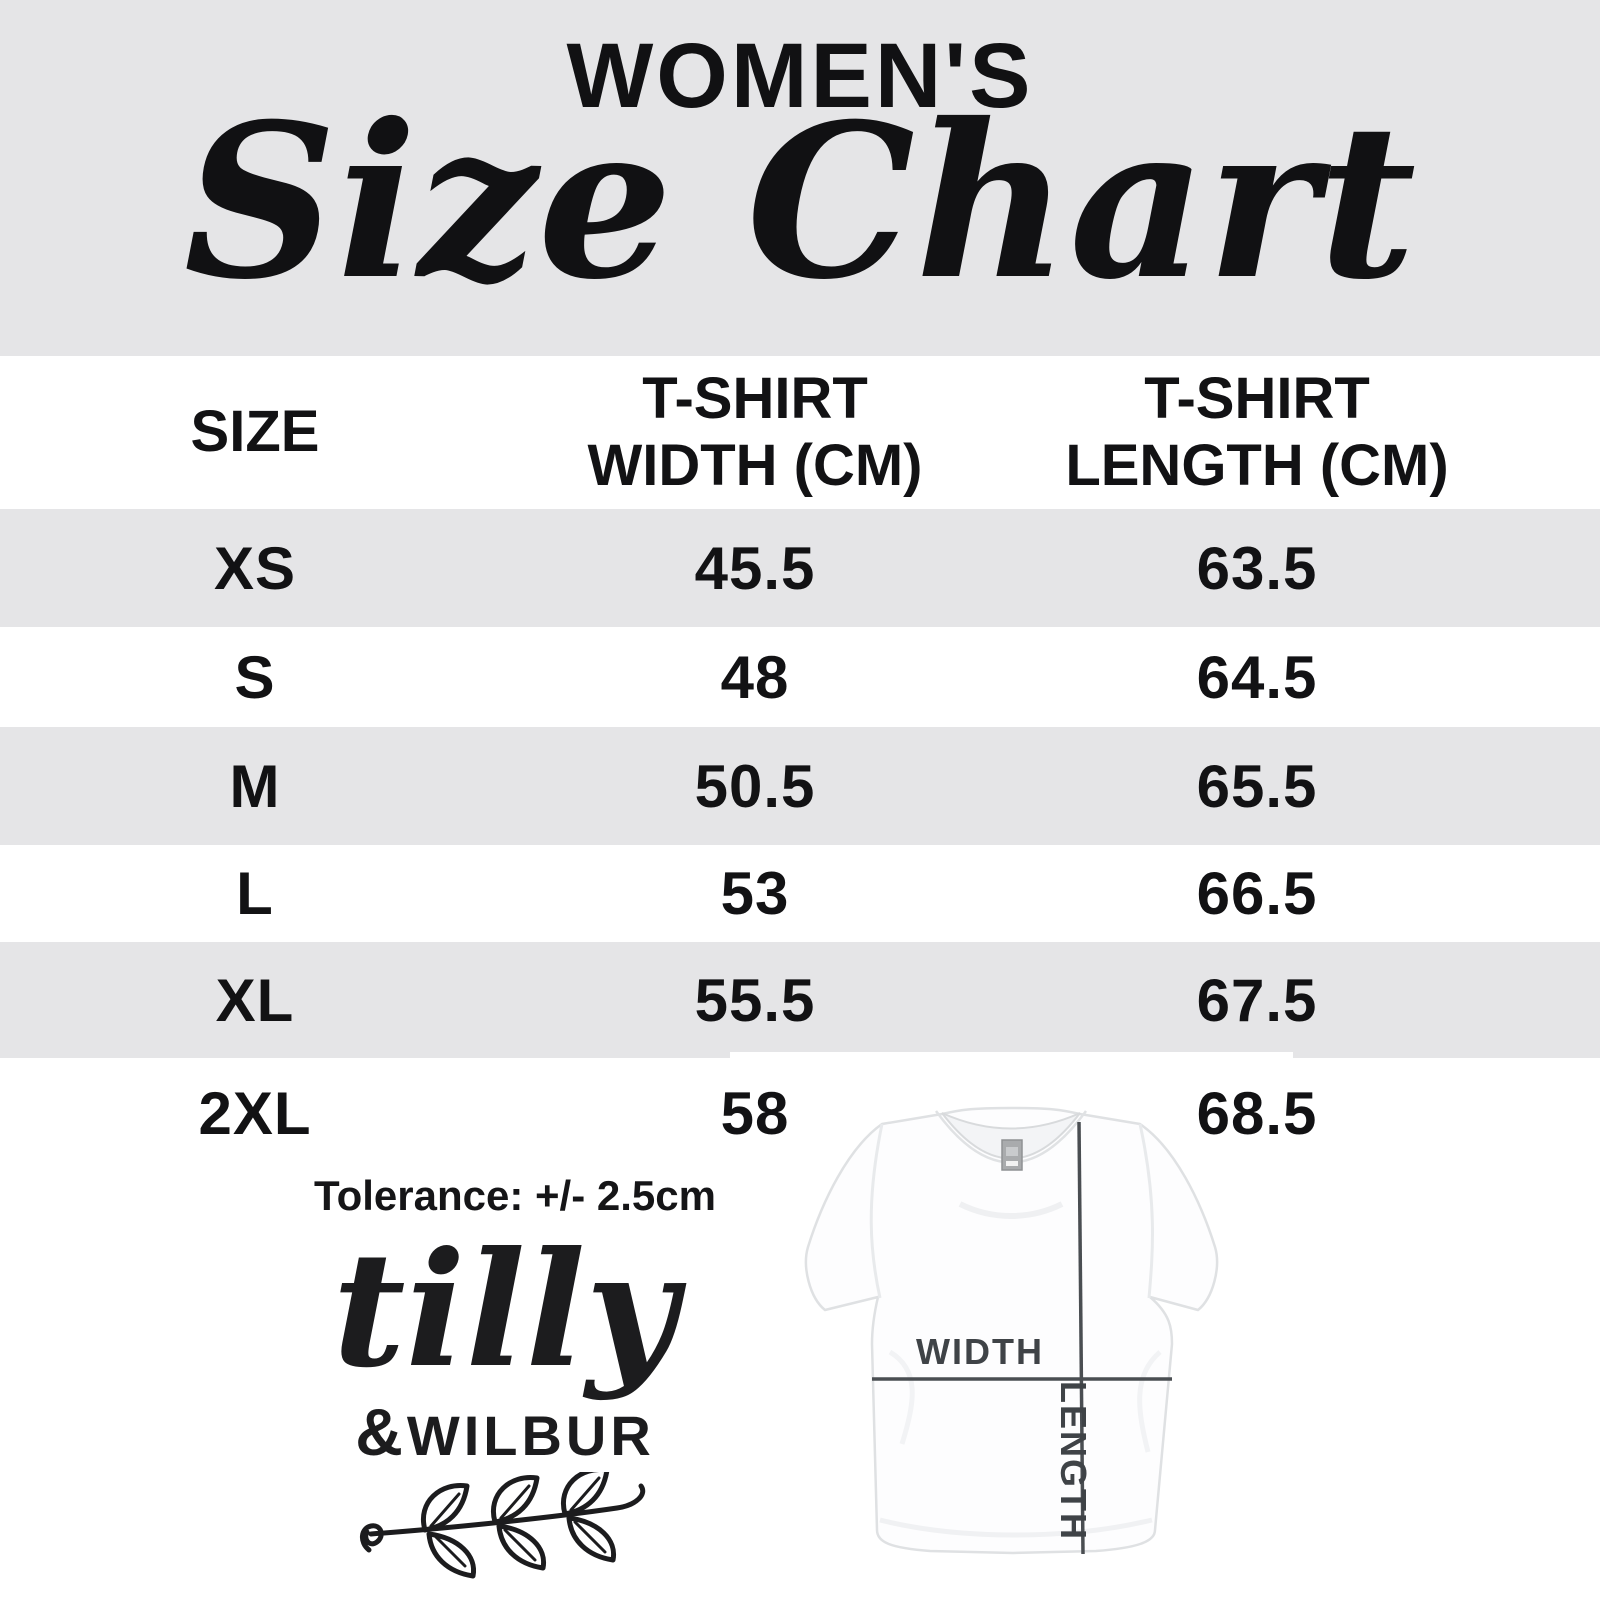 Image resolution: width=1600 pixels, height=1600 pixels. I want to click on brand-logo-caps-word: WILBUR, so click(530, 1435).